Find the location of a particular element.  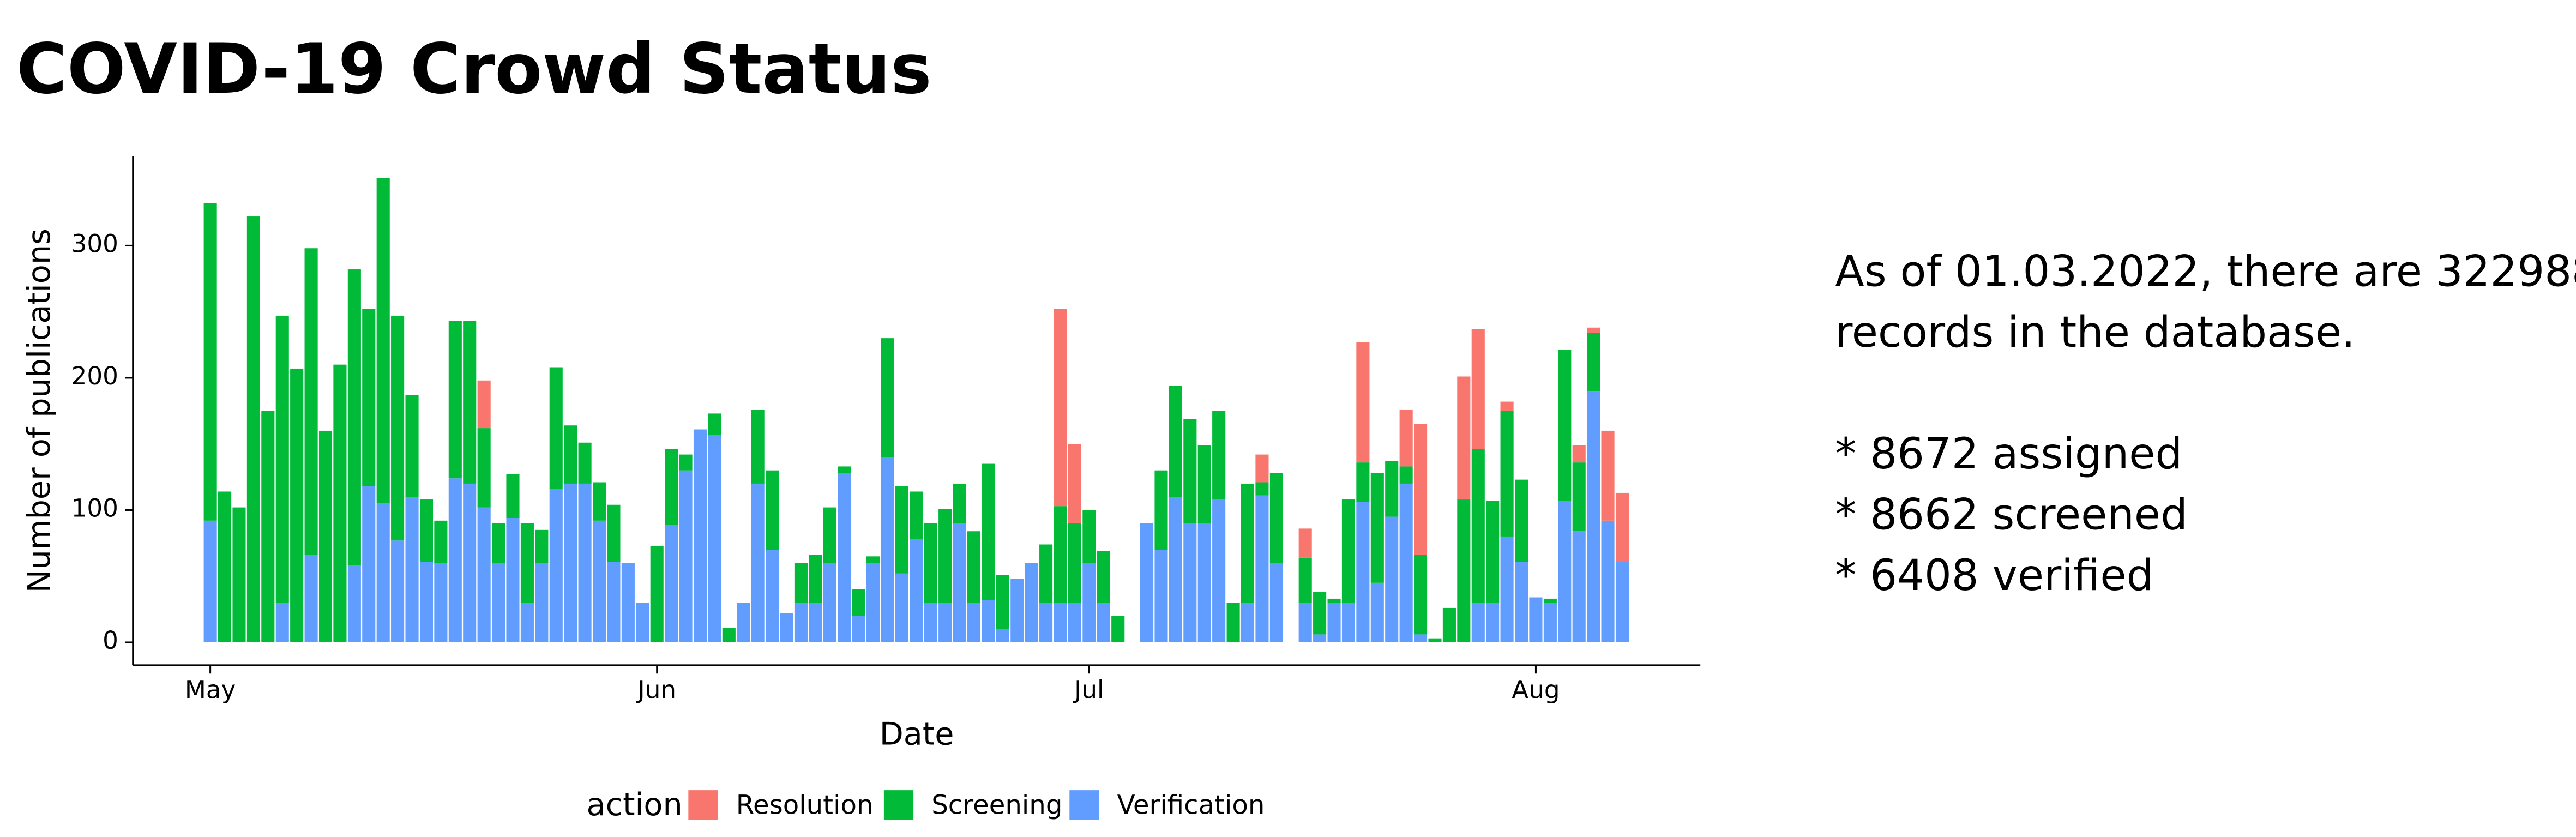

annotation: As of 01.03.2022, there are 322988 is located at coordinates (2205, 272).